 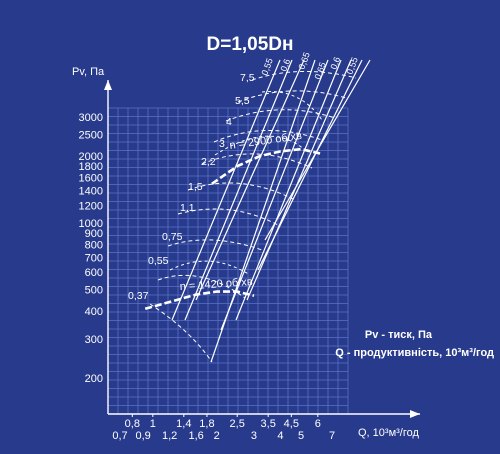 What do you see at coordinates (94, 234) in the screenshot?
I see `y-tick-label: 900` at bounding box center [94, 234].